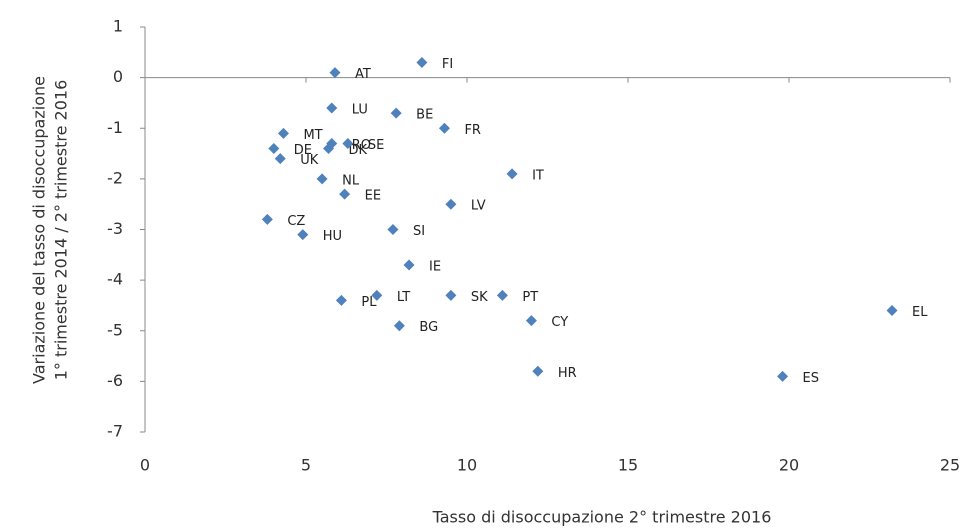 The image size is (968, 530). Describe the element at coordinates (358, 150) in the screenshot. I see `point-label: DK` at that location.